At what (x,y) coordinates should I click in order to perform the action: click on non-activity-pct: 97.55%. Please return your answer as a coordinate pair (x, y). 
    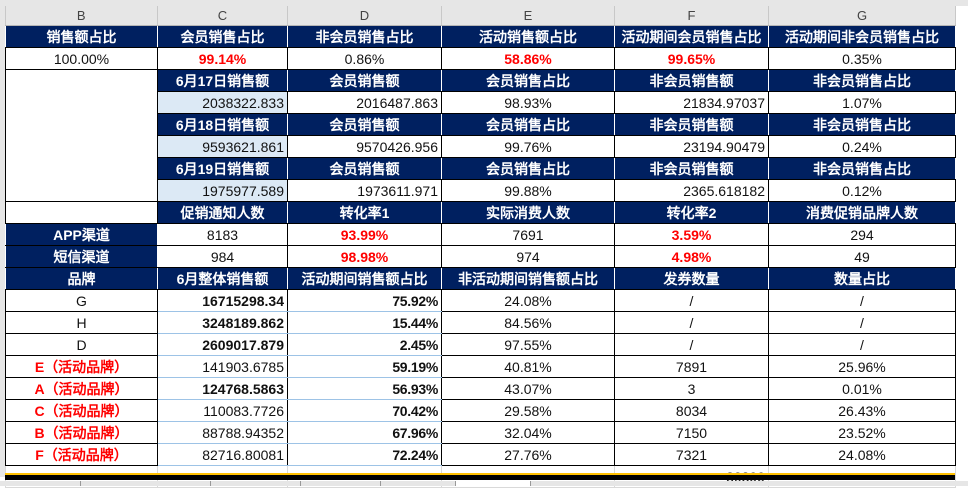
    Looking at the image, I should click on (528, 344).